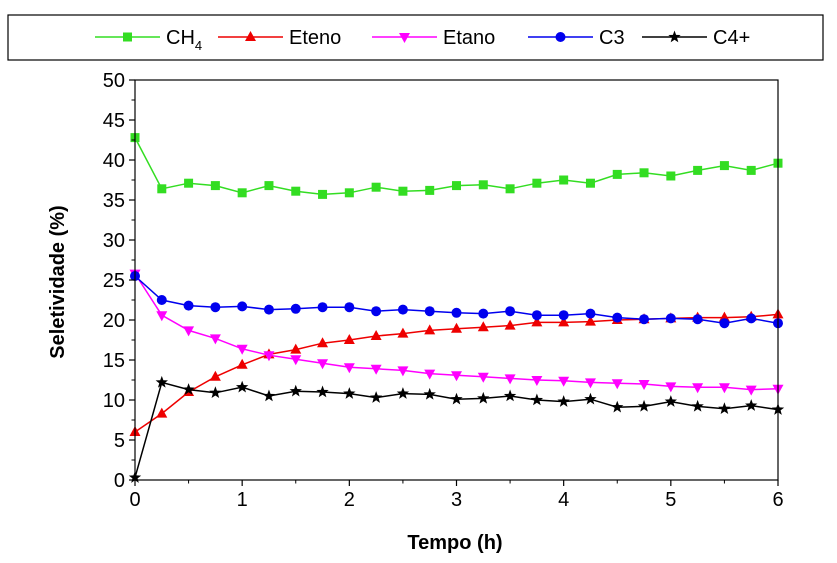 The height and width of the screenshot is (563, 837). What do you see at coordinates (242, 500) in the screenshot?
I see `x-tick-label-1: 1` at bounding box center [242, 500].